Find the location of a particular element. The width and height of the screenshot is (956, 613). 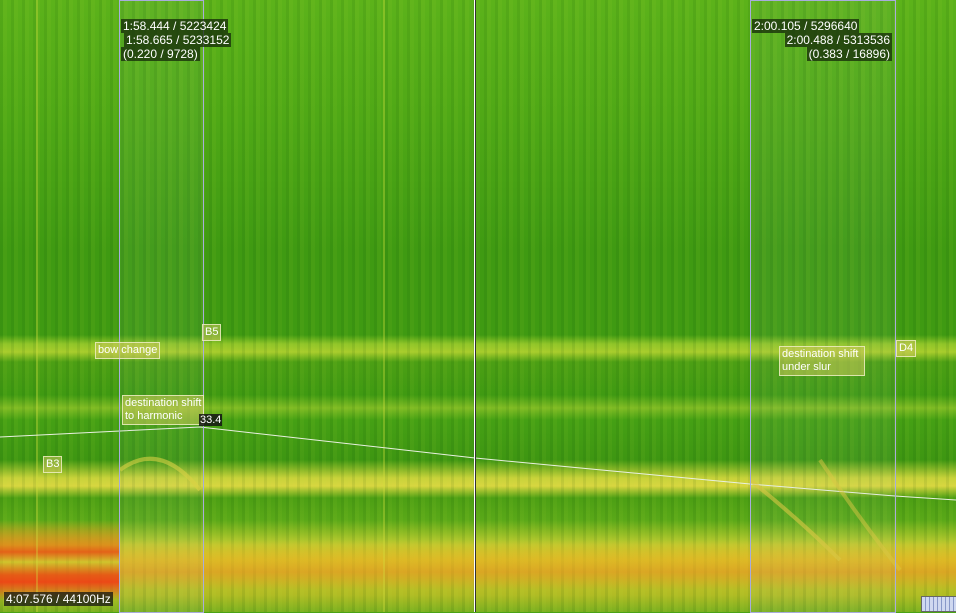

annotation-destination-slur: destination shift under slur is located at coordinates (822, 361).